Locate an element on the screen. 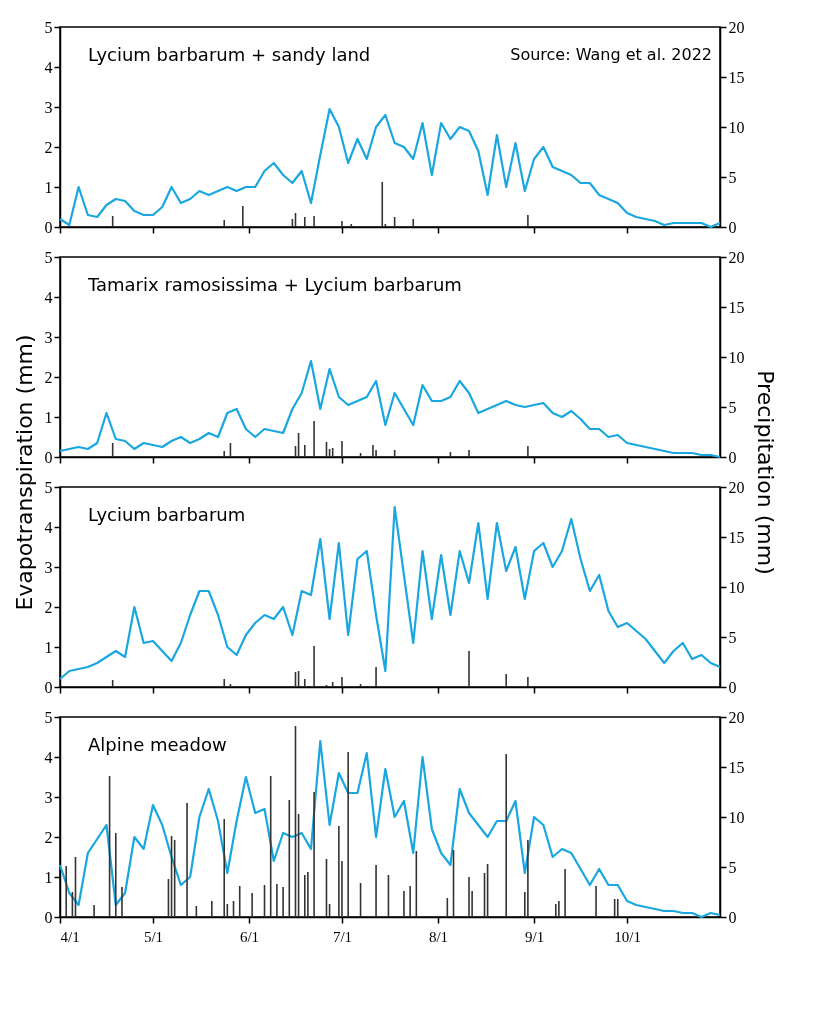 Image resolution: width=828 pixels, height=1021 pixels. text: Tamarix ramosissima + Lycium barbarum is located at coordinates (274, 284).